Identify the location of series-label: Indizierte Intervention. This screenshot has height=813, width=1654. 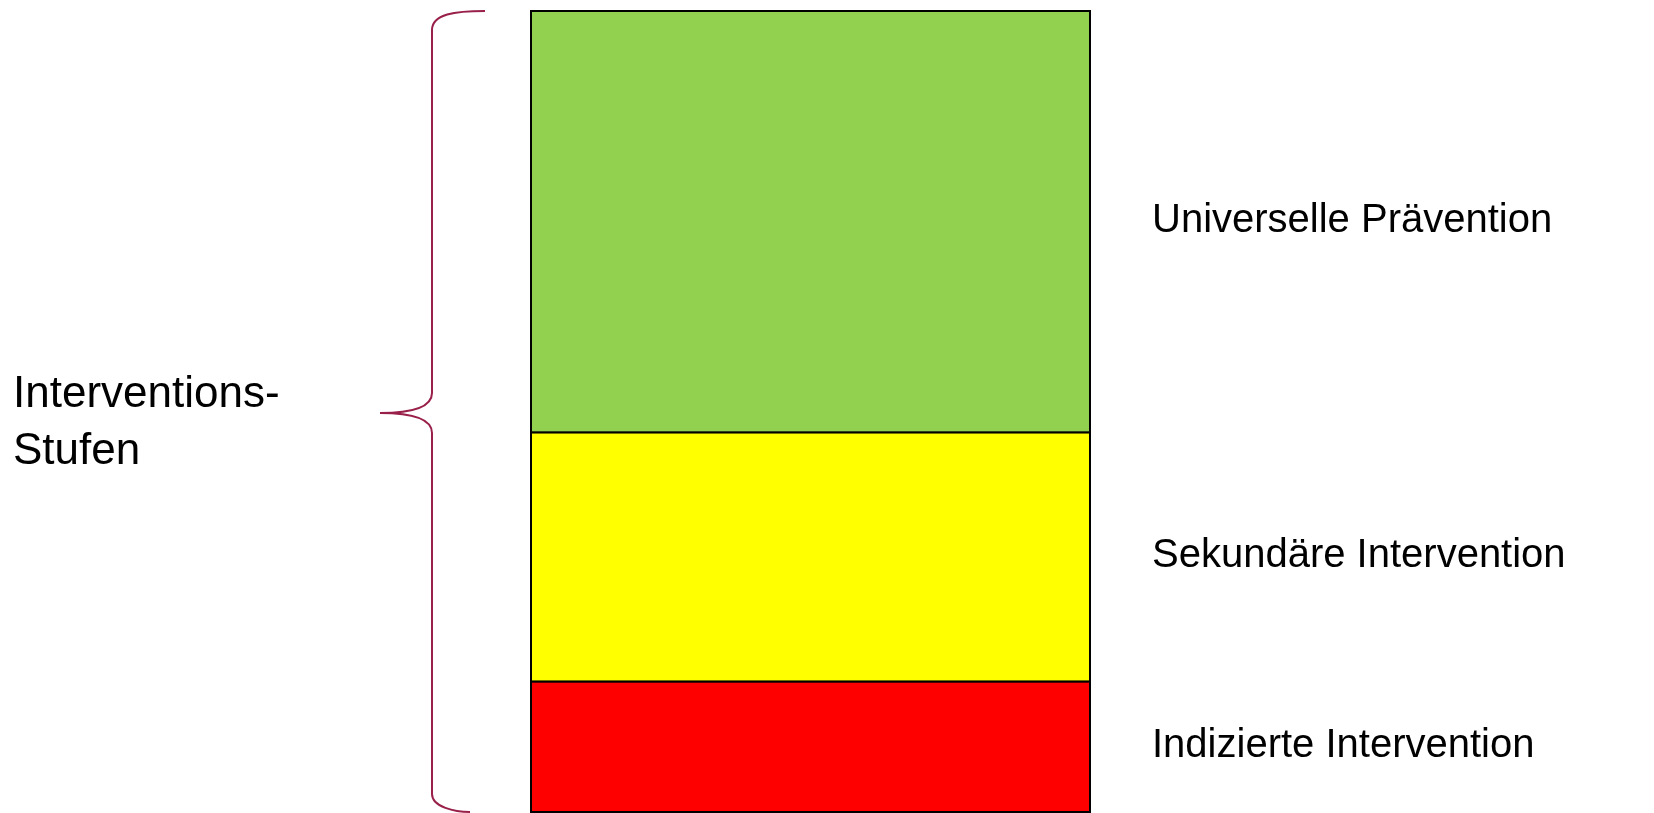
(1343, 743).